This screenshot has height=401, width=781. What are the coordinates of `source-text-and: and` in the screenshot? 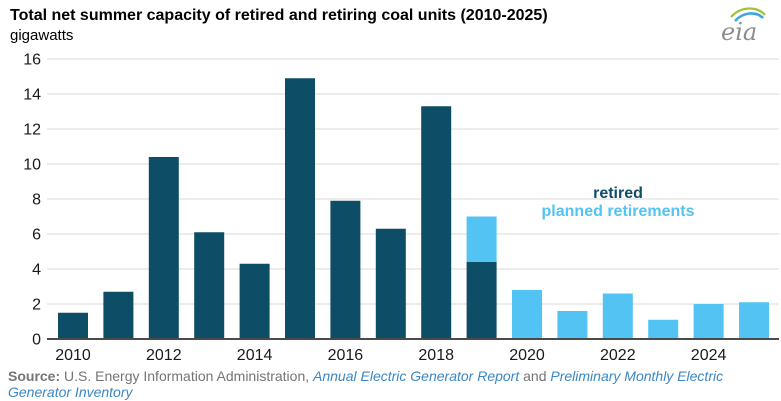 It's located at (535, 376).